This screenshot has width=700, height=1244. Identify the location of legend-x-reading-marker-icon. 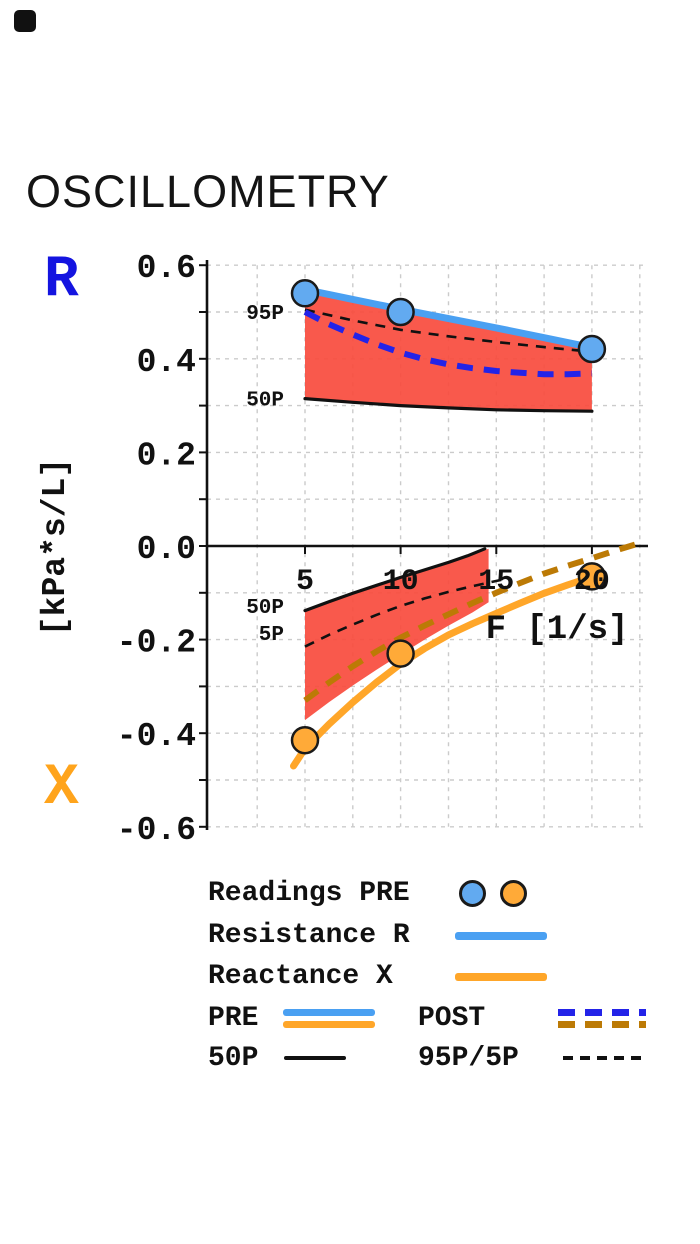
(513, 893).